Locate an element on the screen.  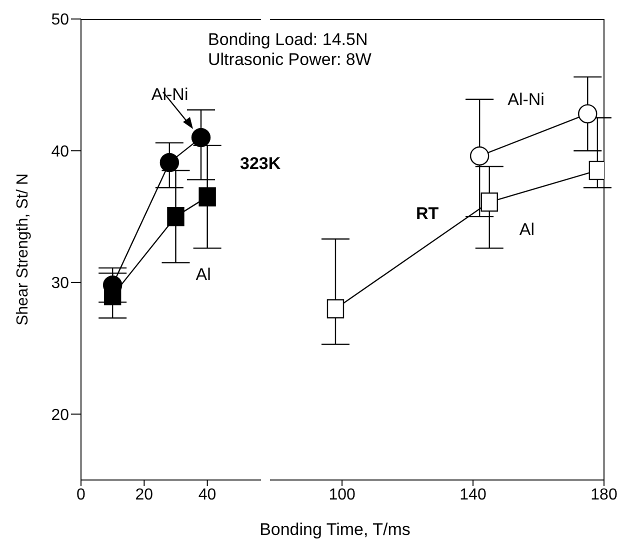
x-tick-label: 40 is located at coordinates (207, 495).